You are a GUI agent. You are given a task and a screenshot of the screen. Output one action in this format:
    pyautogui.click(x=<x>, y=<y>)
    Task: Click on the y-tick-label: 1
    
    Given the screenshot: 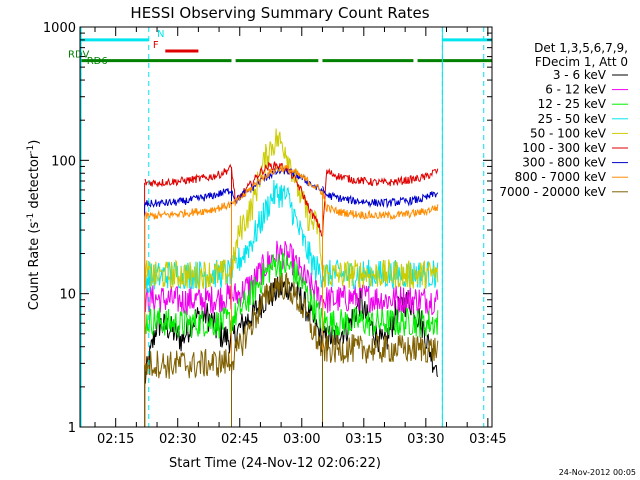 What is the action you would take?
    pyautogui.click(x=72, y=428)
    